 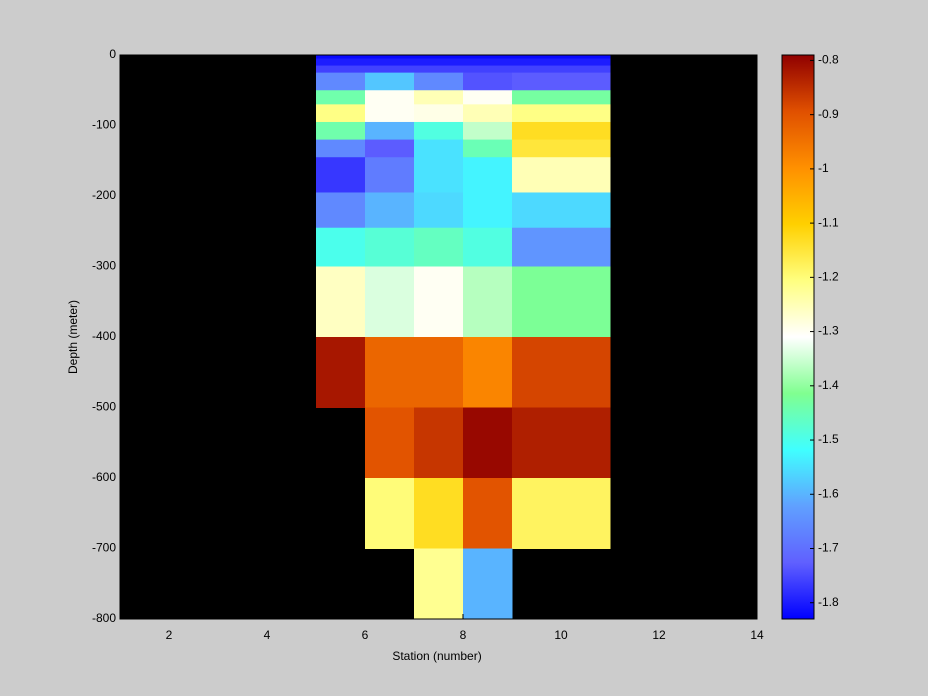 What do you see at coordinates (112, 54) in the screenshot?
I see `y-tick-label: 0` at bounding box center [112, 54].